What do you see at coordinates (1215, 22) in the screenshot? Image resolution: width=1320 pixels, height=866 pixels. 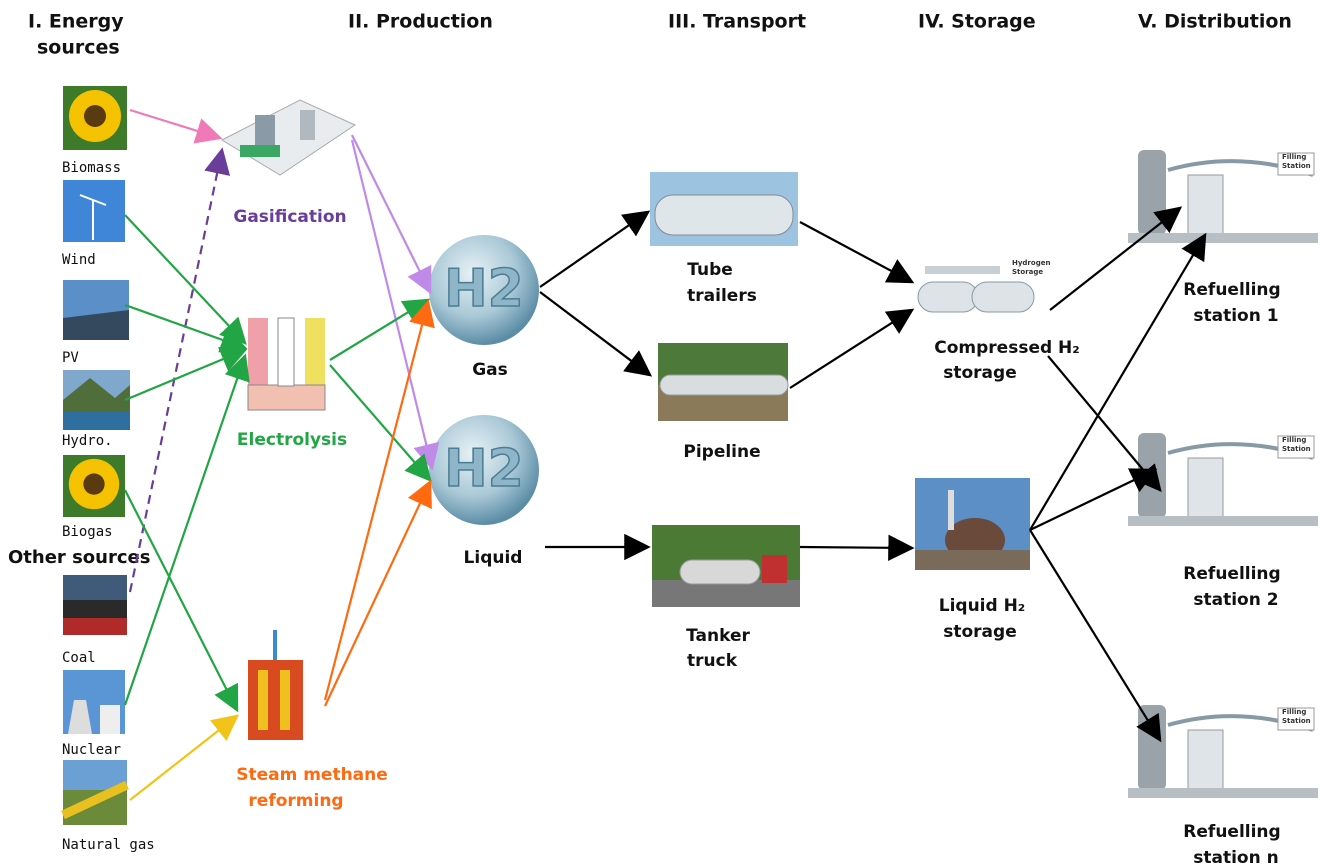 I see `header: V. Distribution` at bounding box center [1215, 22].